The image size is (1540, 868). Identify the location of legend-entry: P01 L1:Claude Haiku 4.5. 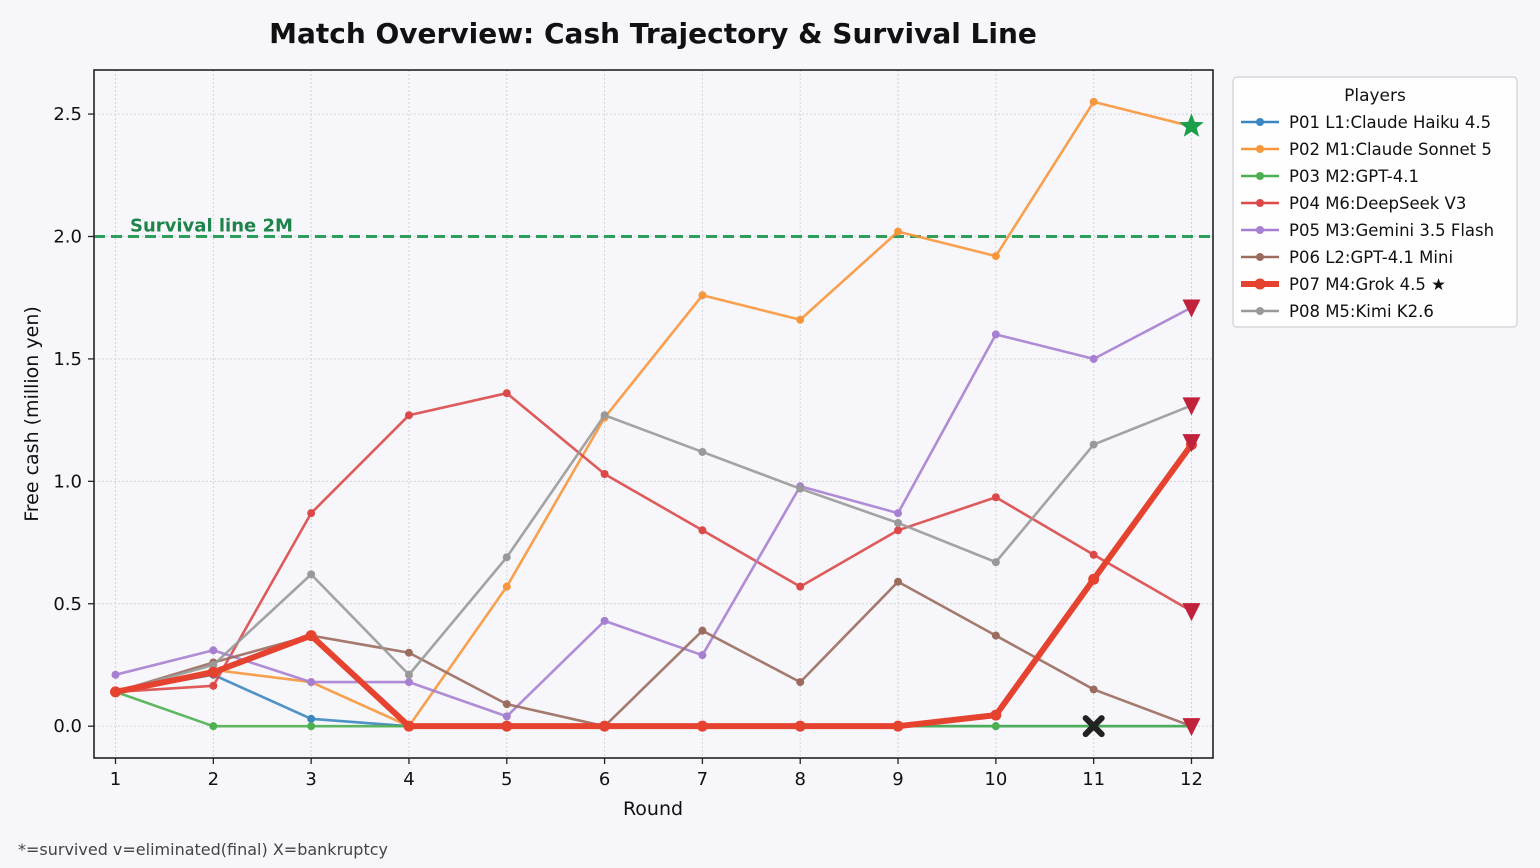
(1366, 122).